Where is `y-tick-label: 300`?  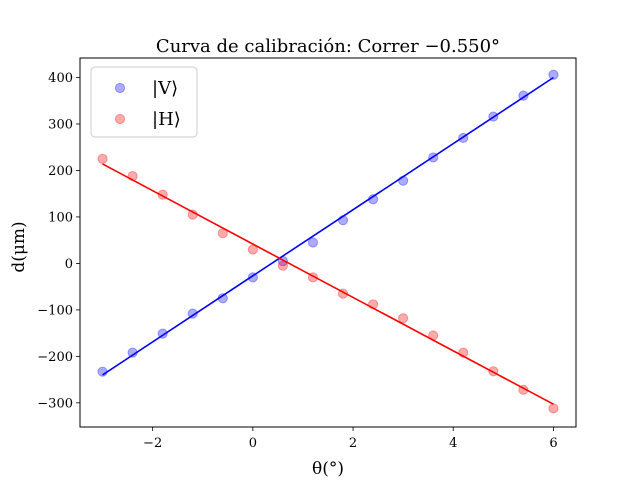 y-tick-label: 300 is located at coordinates (60, 124).